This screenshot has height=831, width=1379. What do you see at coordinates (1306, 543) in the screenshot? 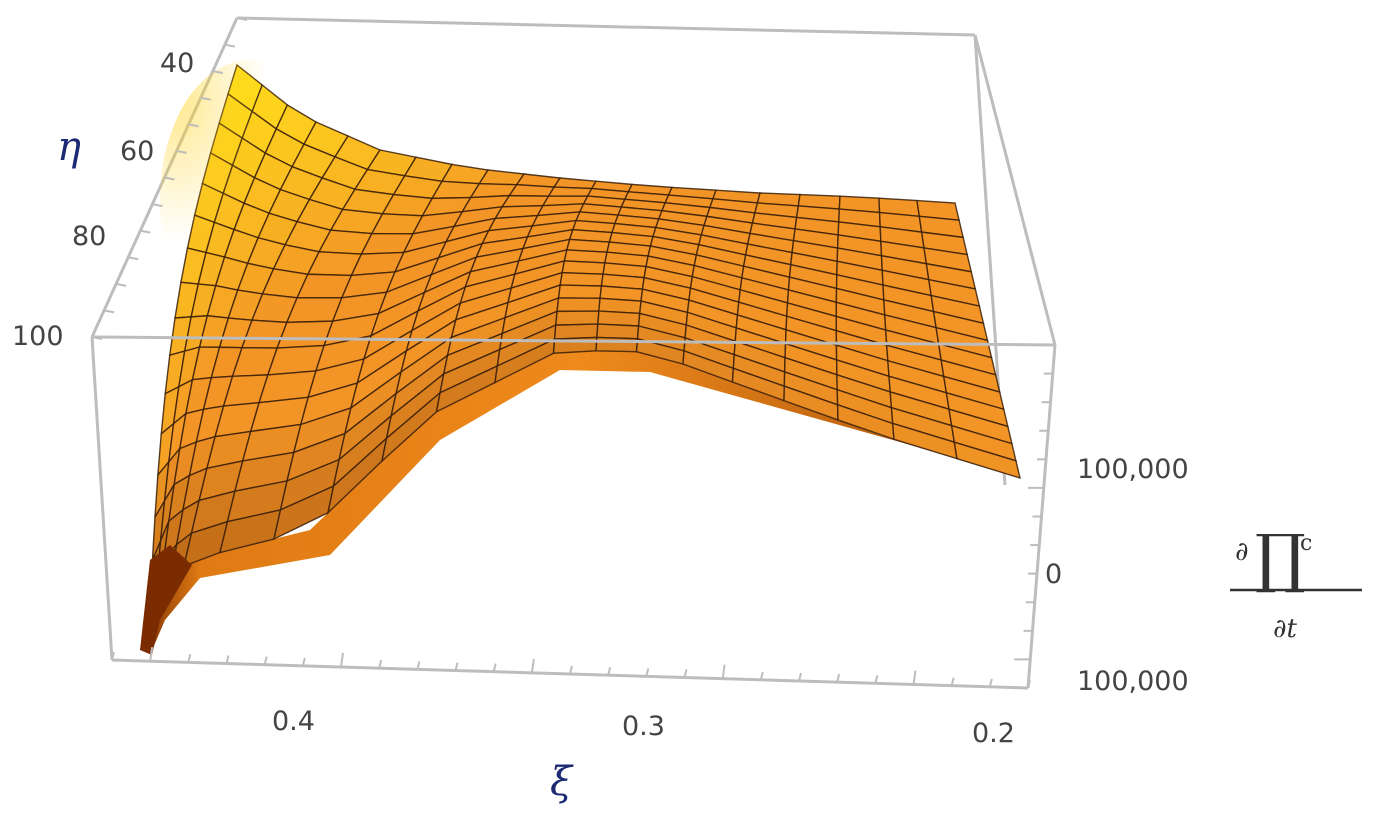
I see `z-label-superscript: c` at bounding box center [1306, 543].